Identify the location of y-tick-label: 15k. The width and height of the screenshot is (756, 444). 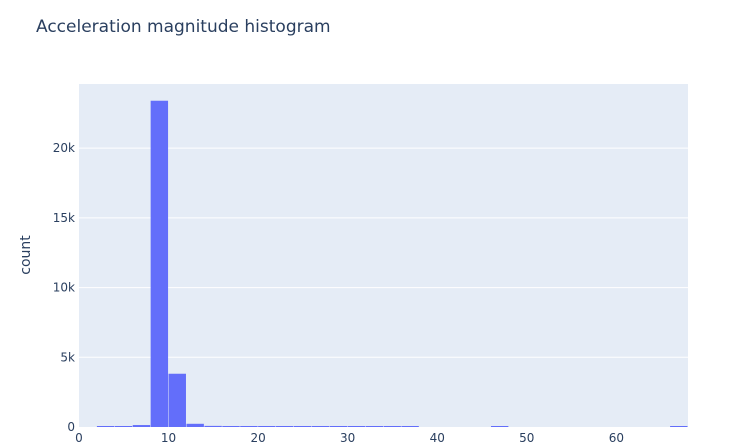
(64, 218).